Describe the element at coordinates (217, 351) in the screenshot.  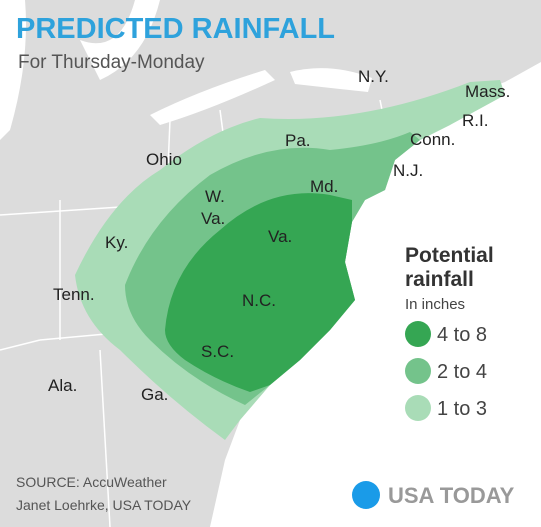
I see `state-label: S.C.` at that location.